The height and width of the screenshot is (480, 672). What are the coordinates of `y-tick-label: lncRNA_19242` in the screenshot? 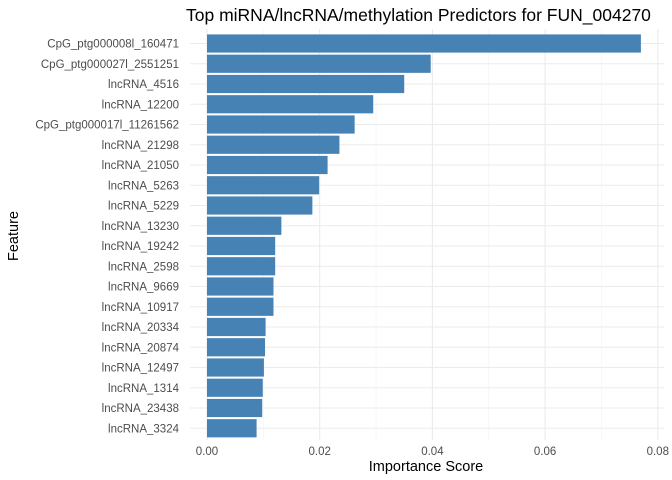 It's located at (140, 247).